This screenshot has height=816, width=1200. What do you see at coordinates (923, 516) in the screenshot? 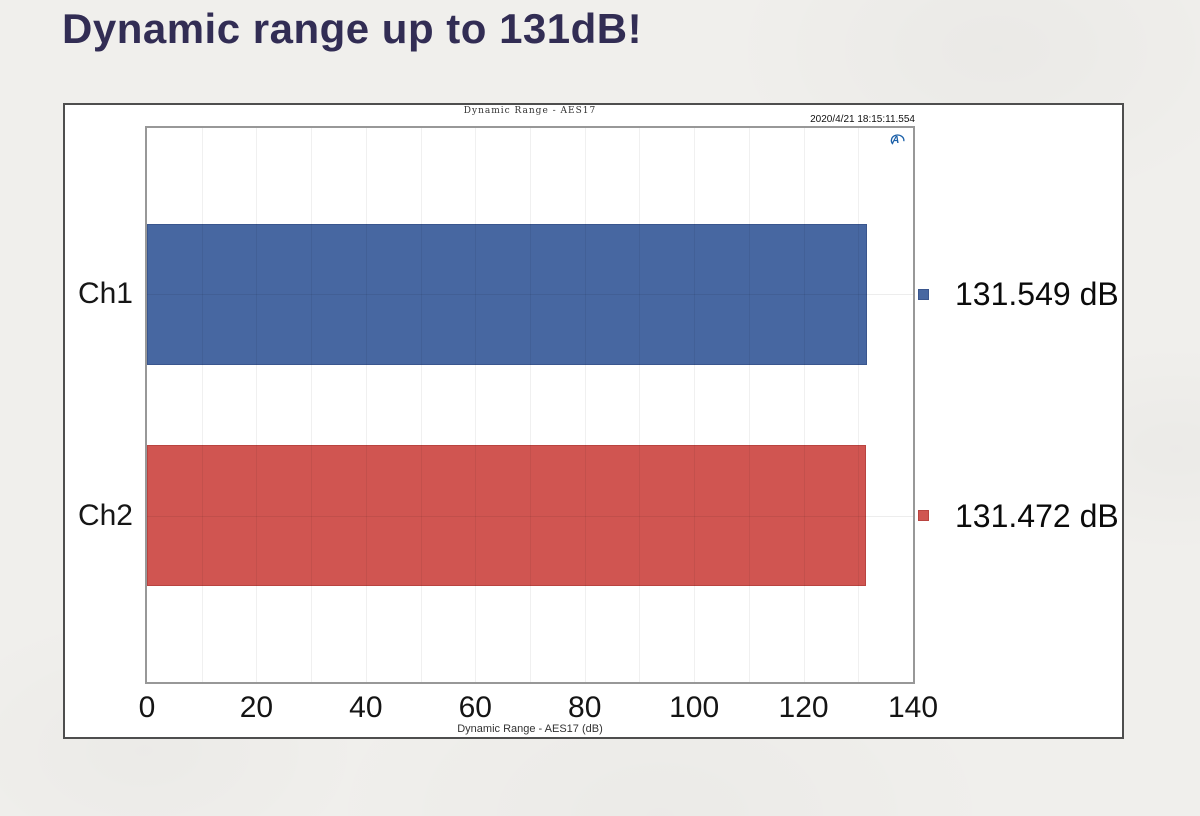
I see `series-marker-ch2-icon` at bounding box center [923, 516].